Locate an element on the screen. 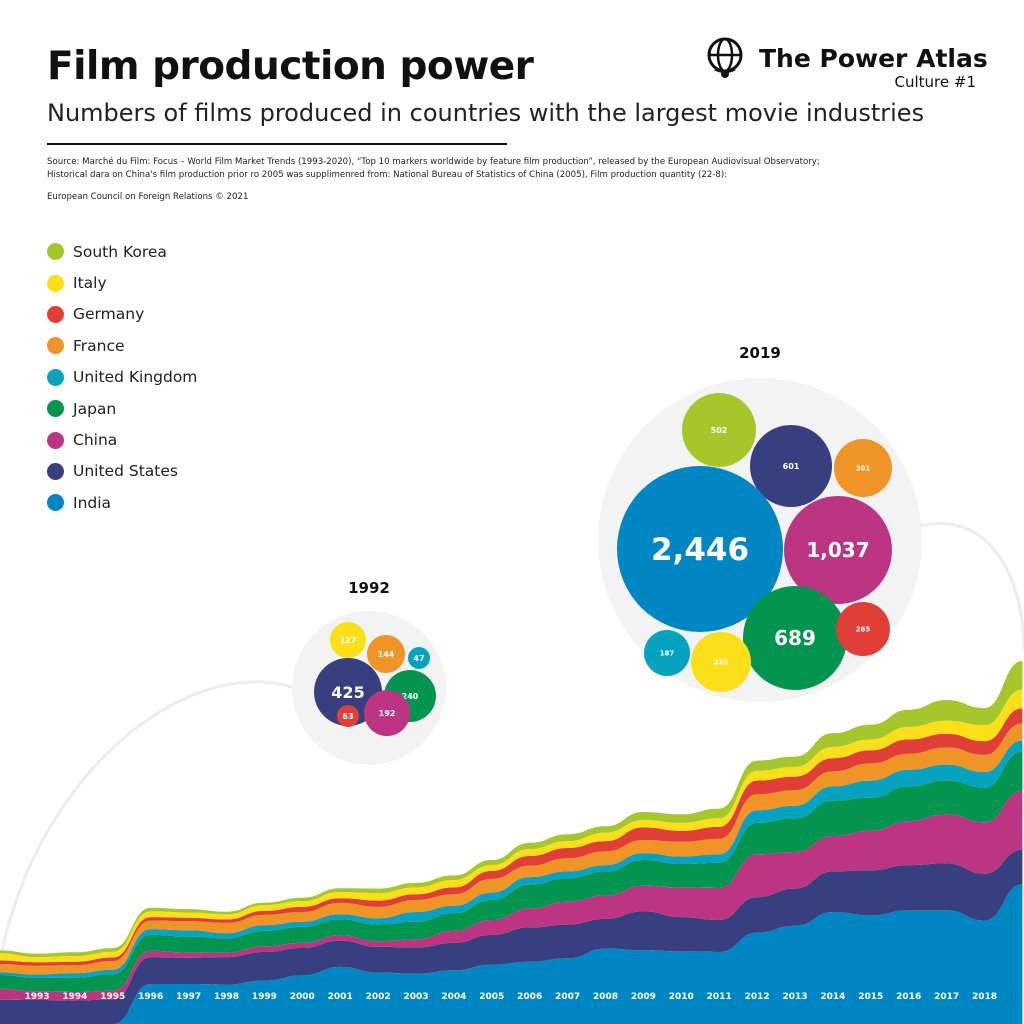 The height and width of the screenshot is (1024, 1024). legend-item-china: China is located at coordinates (122, 439).